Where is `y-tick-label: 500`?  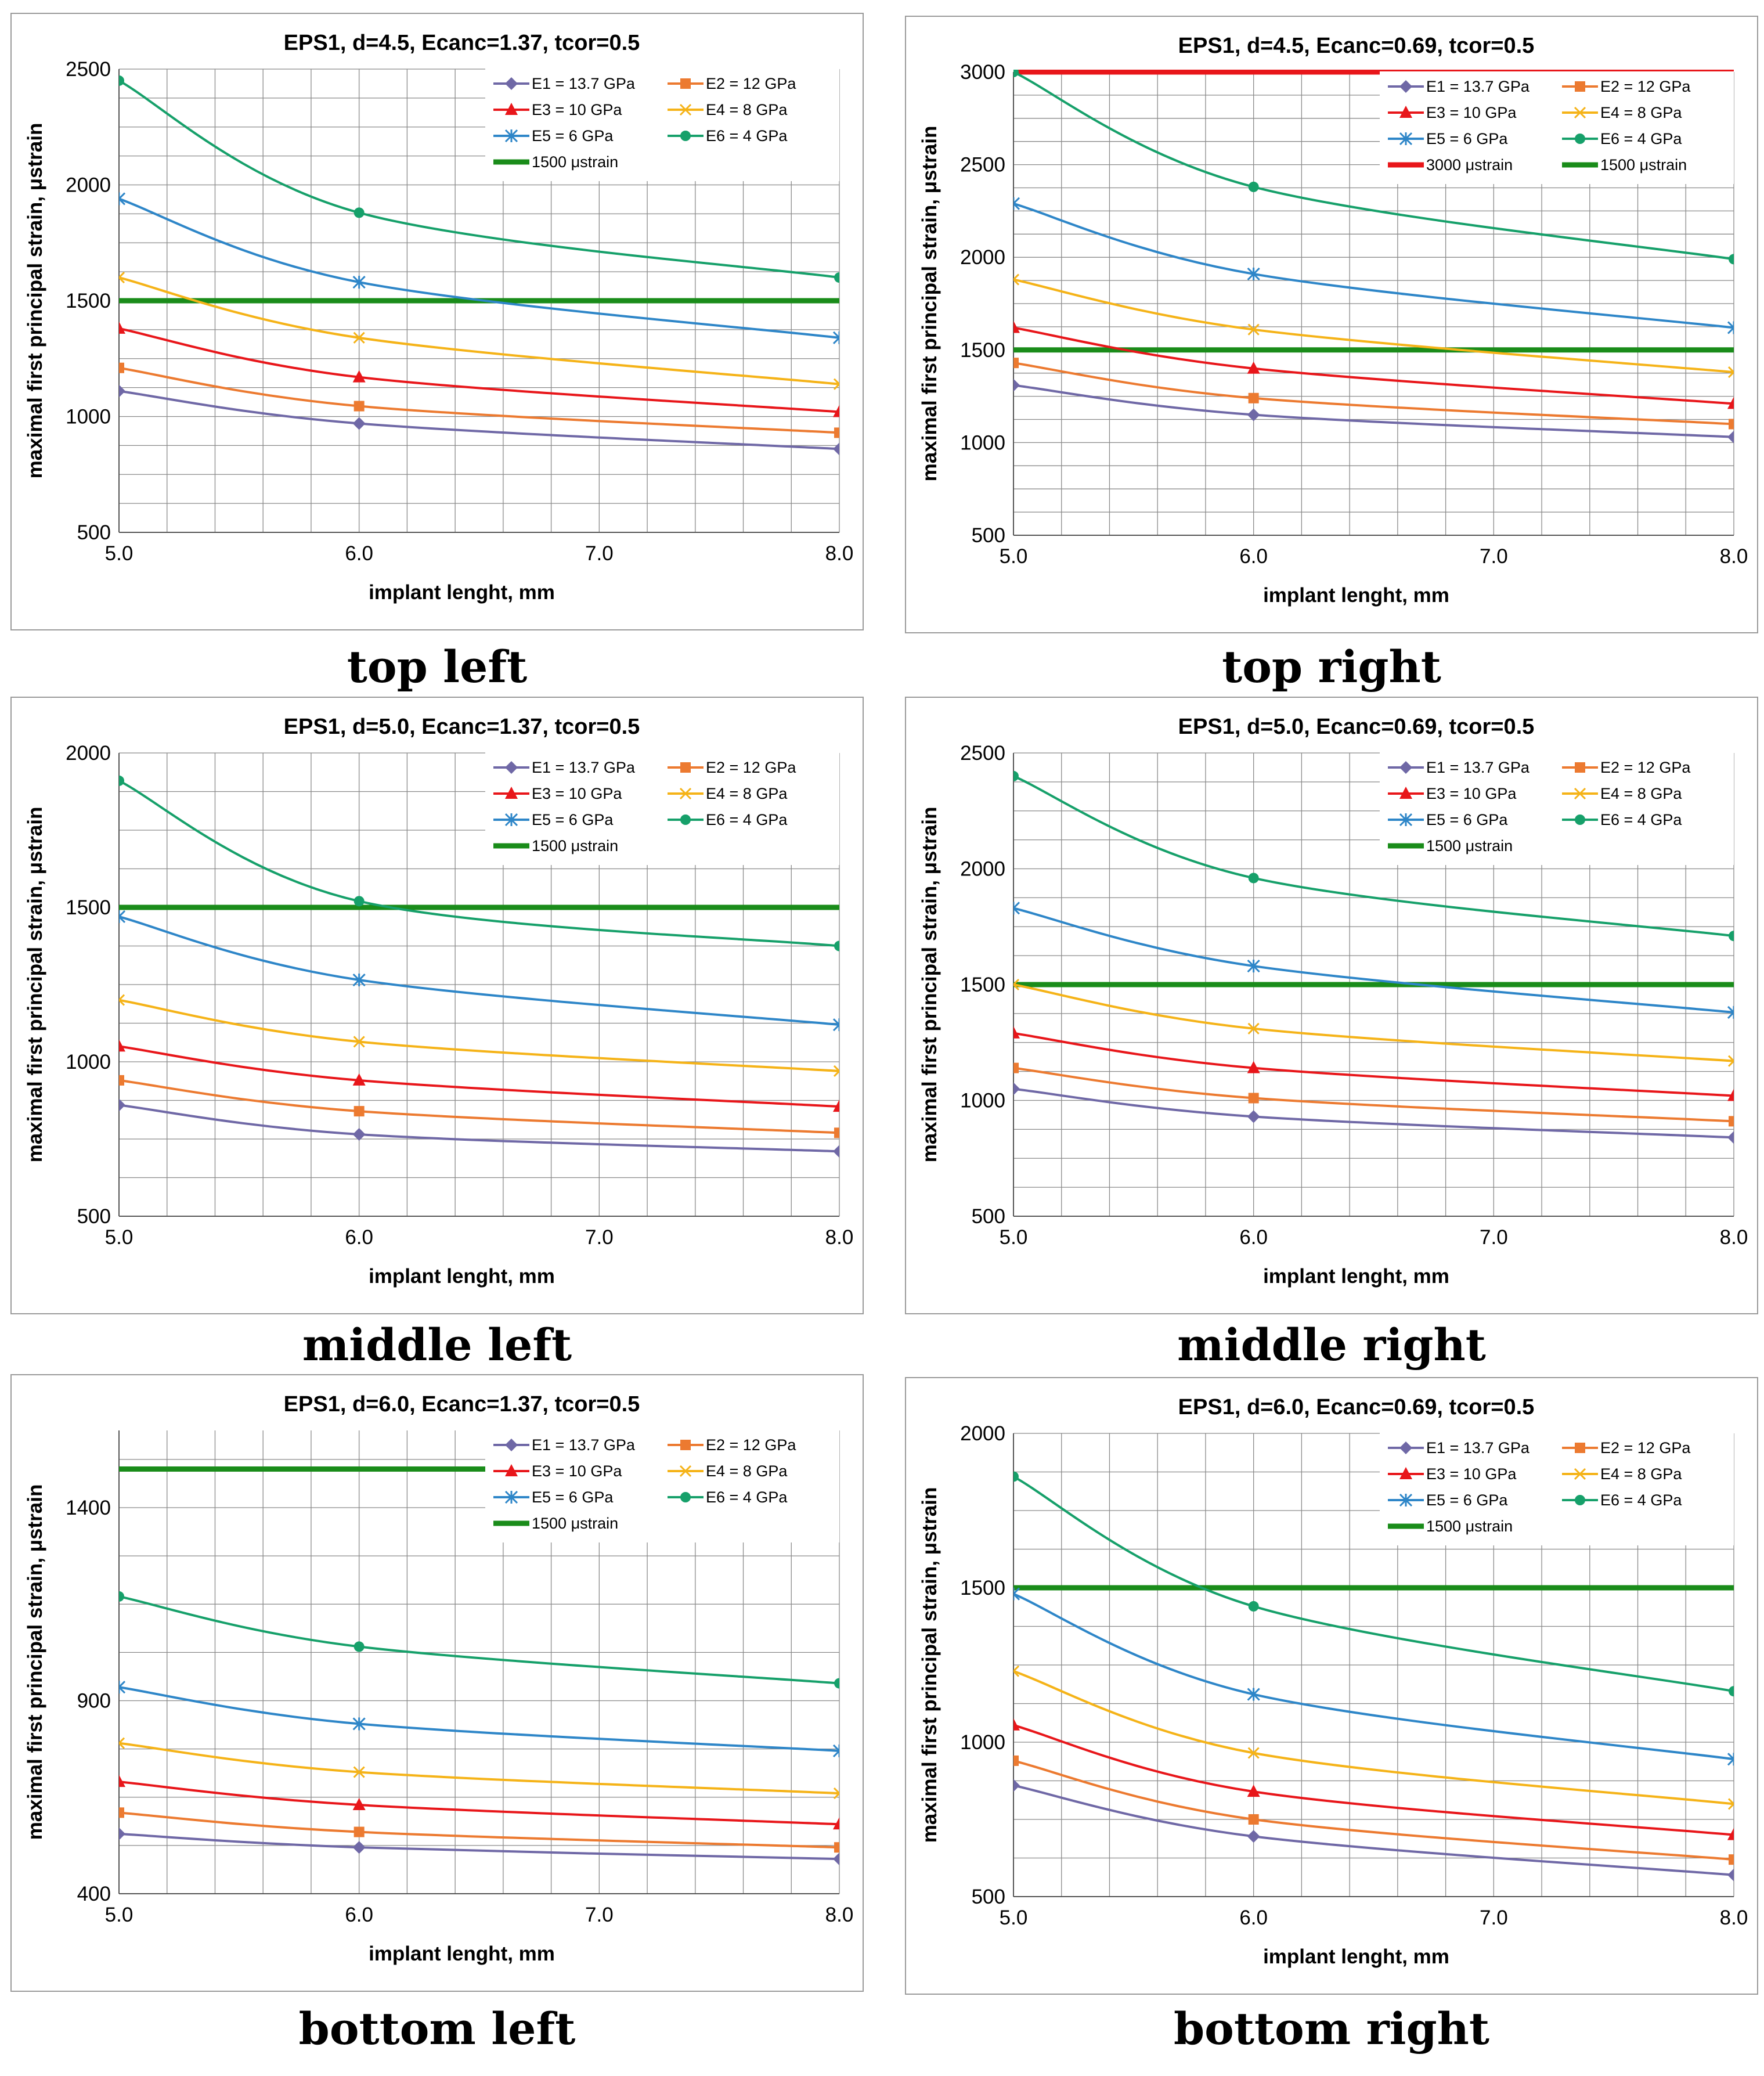
y-tick-label: 500 is located at coordinates (94, 1216).